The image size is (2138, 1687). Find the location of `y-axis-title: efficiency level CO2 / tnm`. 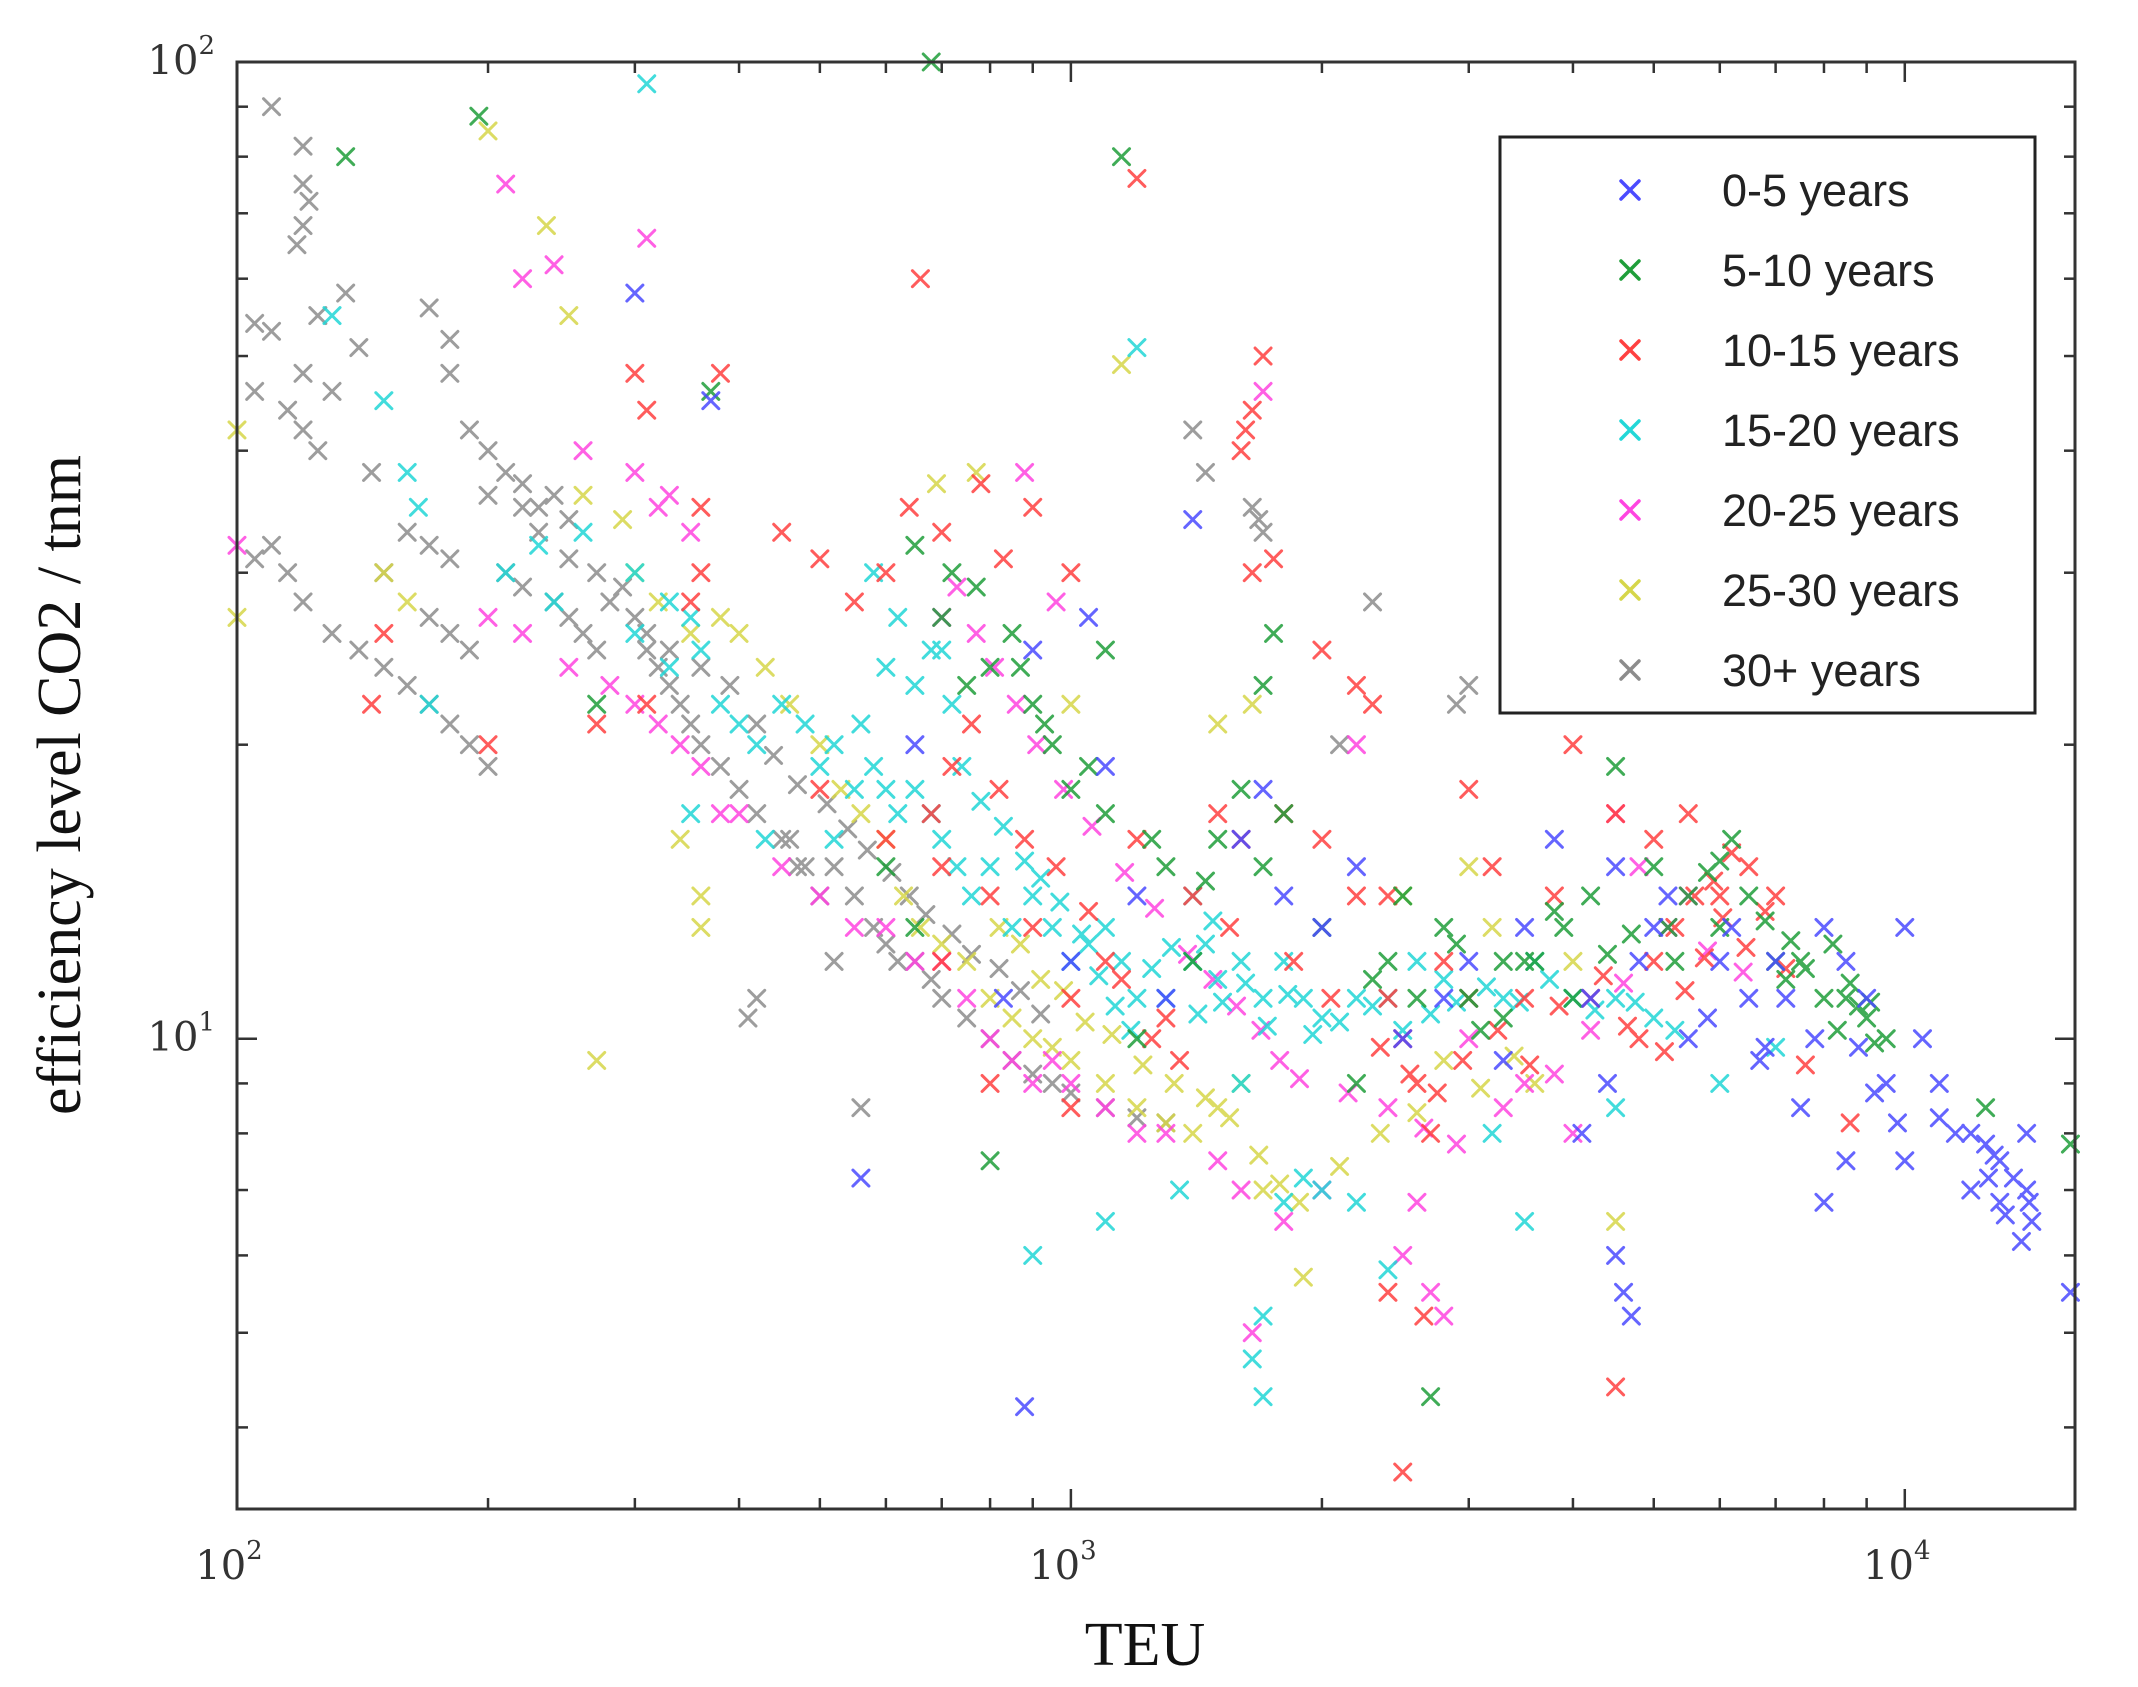

y-axis-title: efficiency level CO2 / tnm is located at coordinates (60, 785).